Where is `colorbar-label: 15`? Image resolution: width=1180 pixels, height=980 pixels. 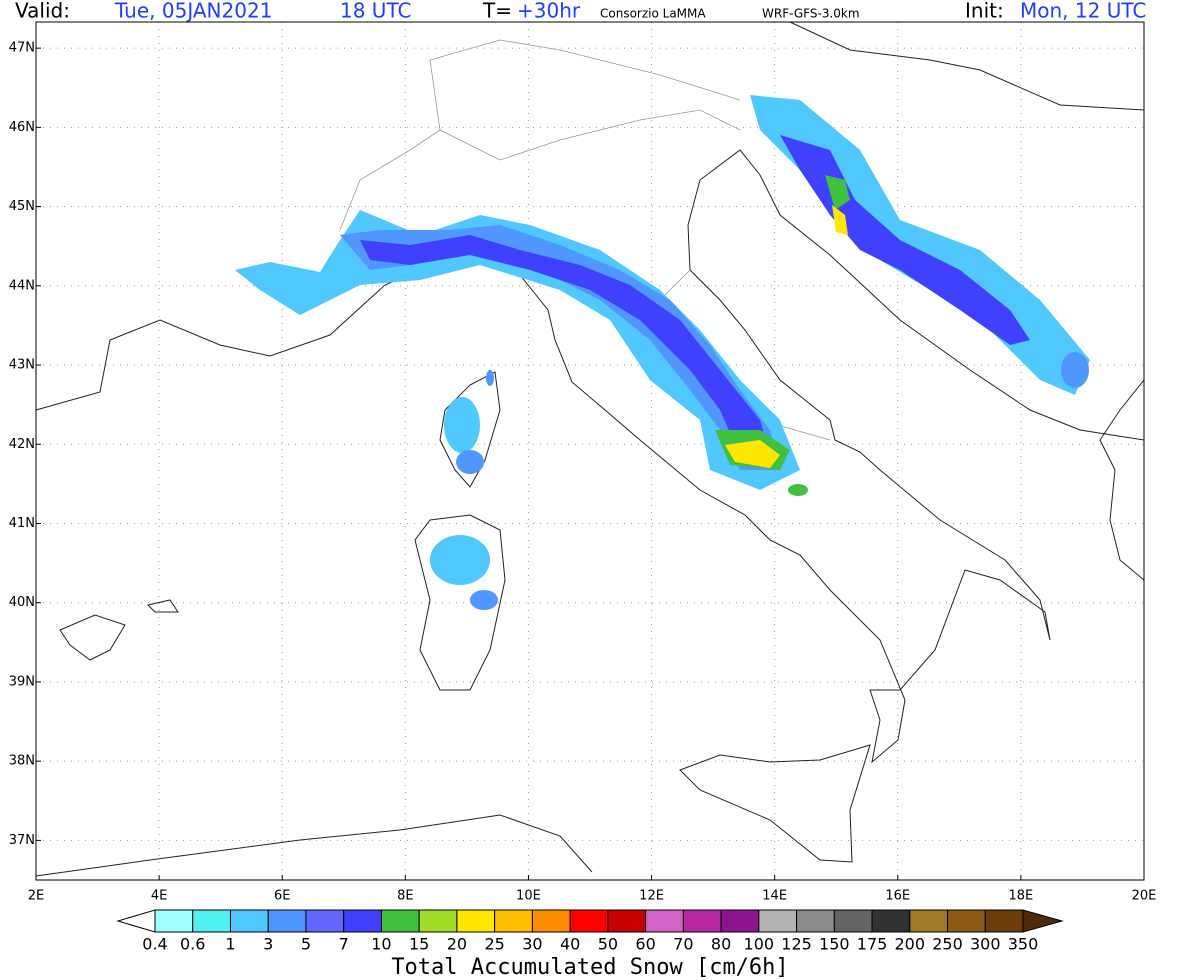
colorbar-label: 15 is located at coordinates (419, 944).